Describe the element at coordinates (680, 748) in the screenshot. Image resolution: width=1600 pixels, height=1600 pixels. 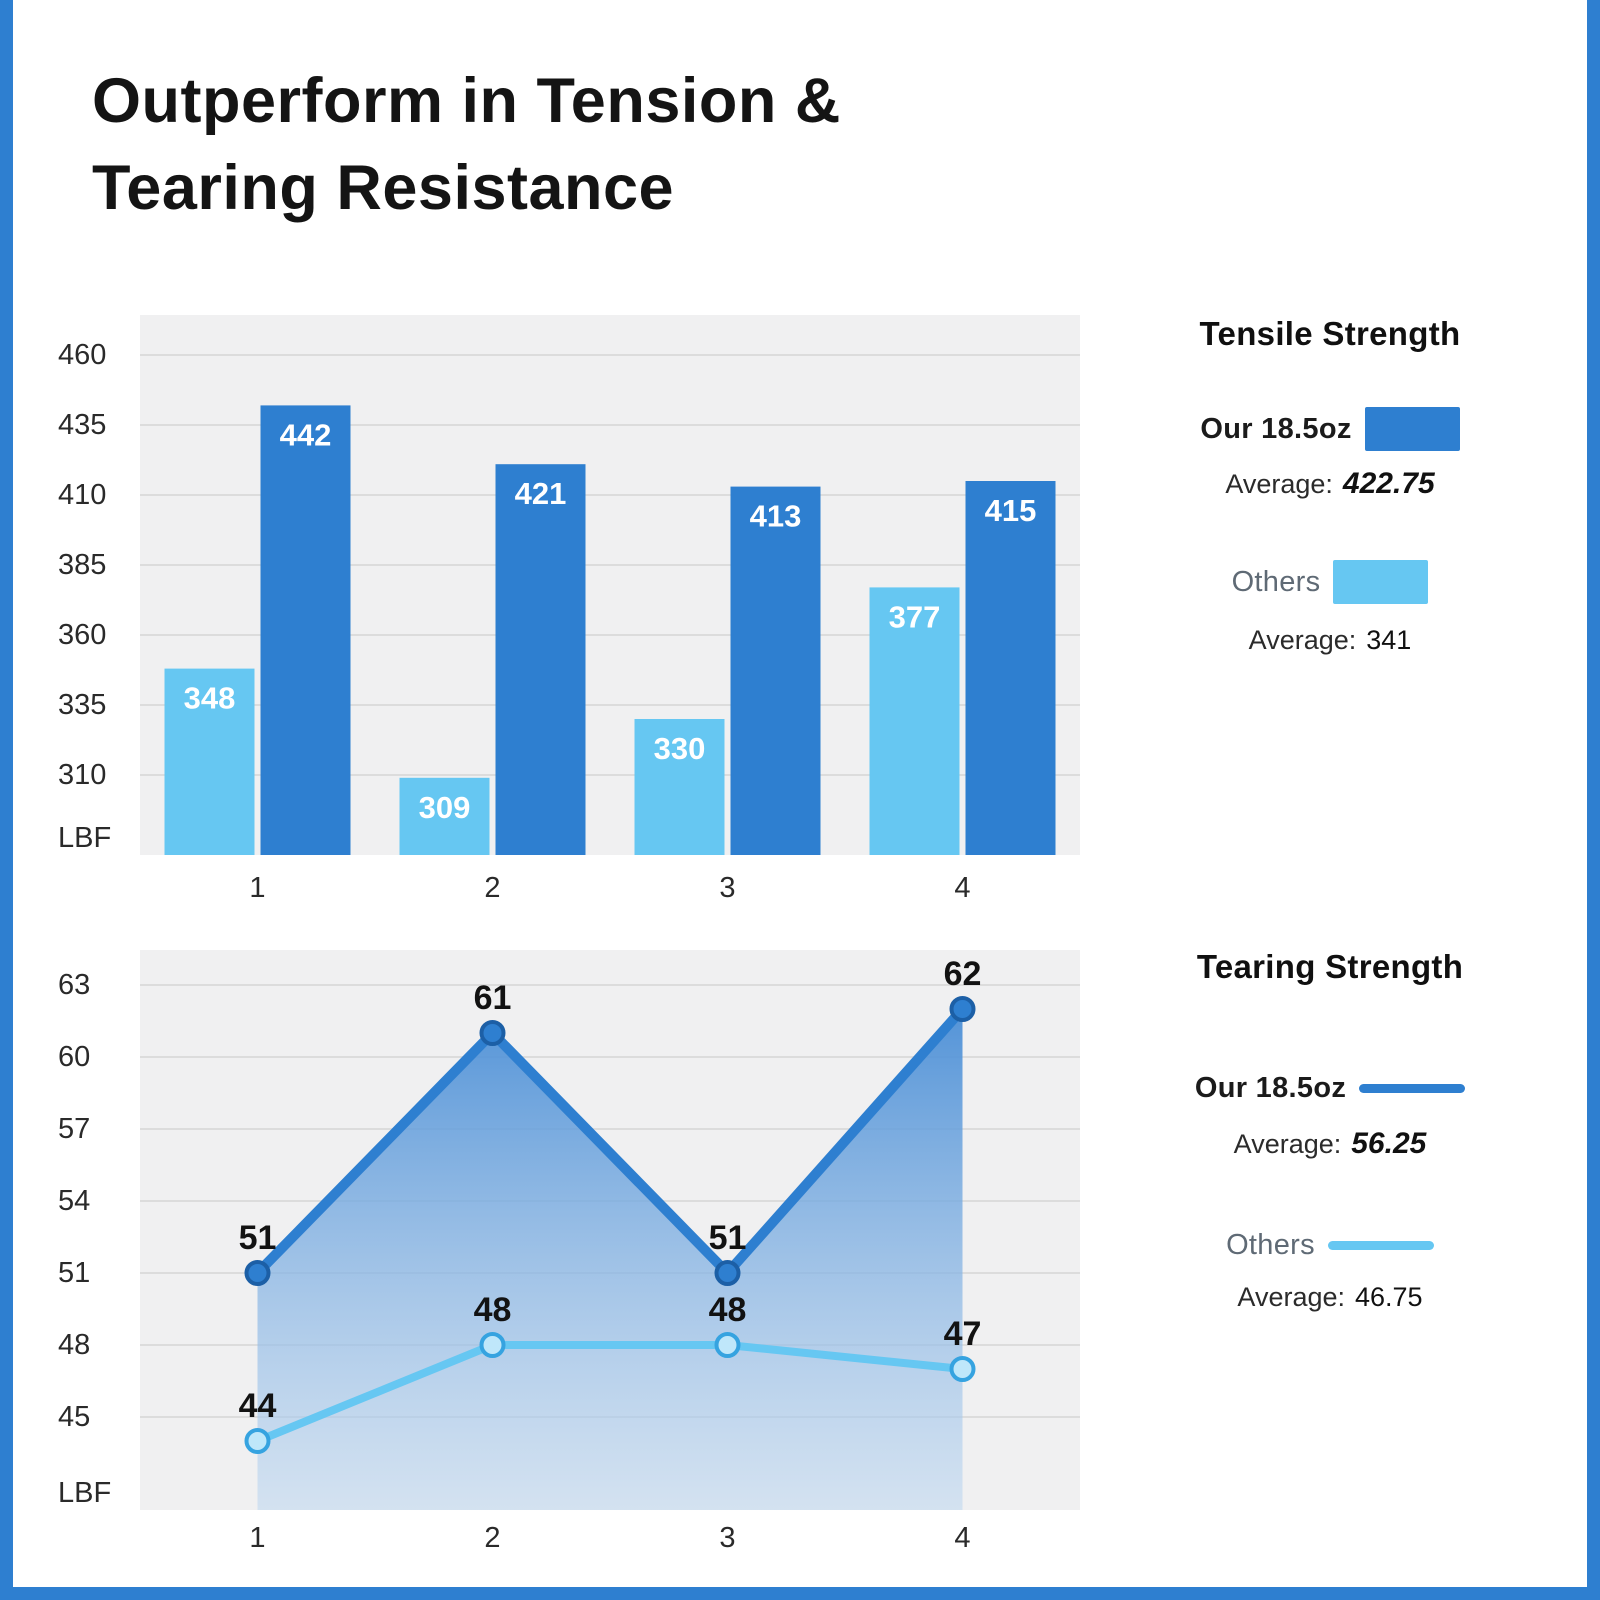
I see `bar-value-label: 330` at that location.